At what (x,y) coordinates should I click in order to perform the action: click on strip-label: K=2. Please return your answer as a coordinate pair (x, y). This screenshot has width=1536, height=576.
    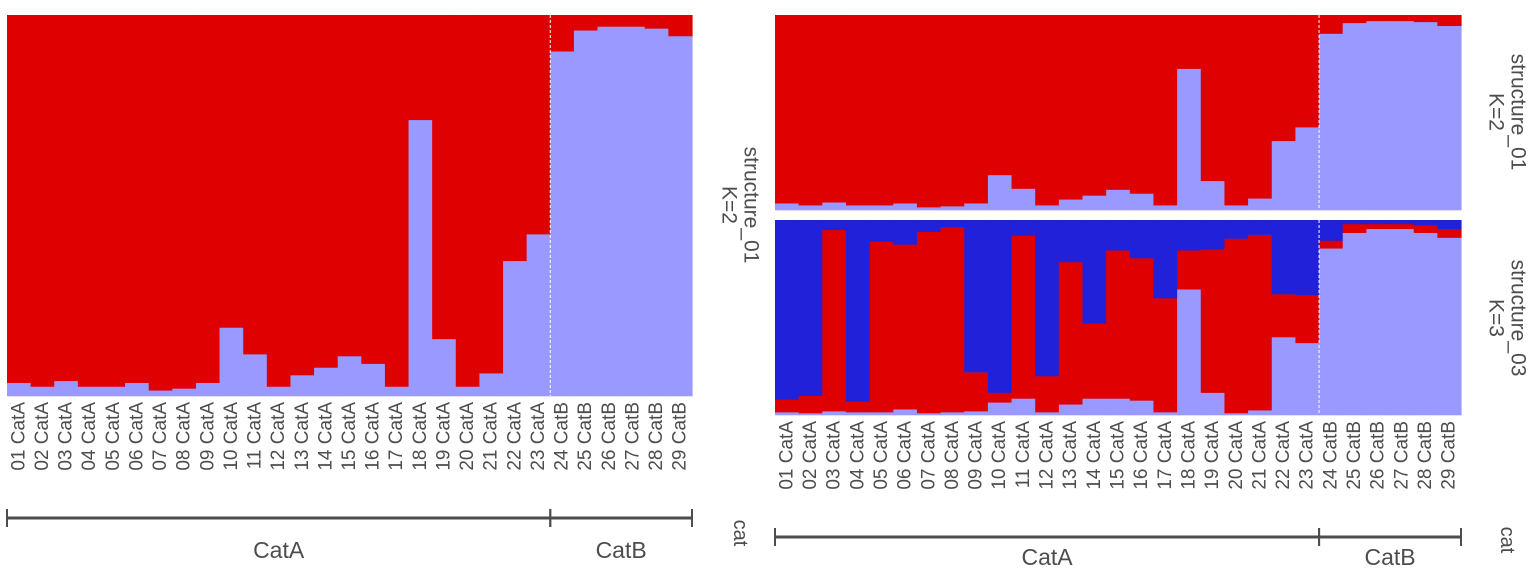
    Looking at the image, I should click on (729, 205).